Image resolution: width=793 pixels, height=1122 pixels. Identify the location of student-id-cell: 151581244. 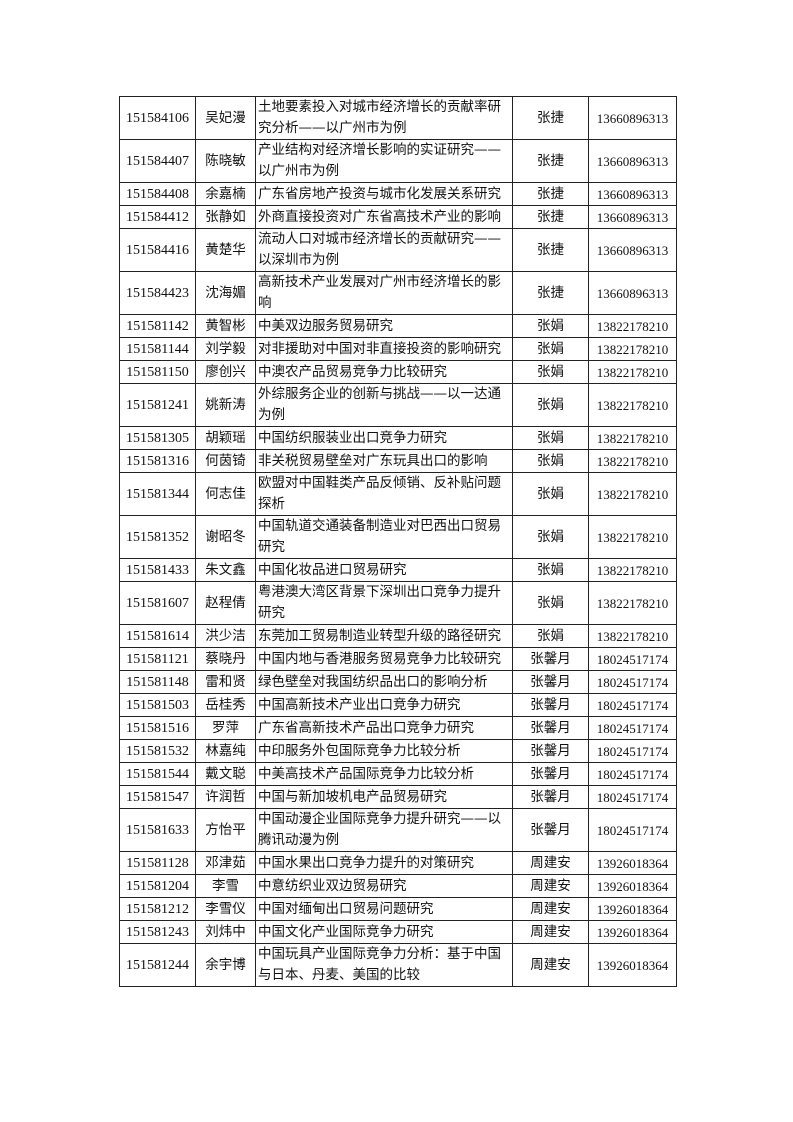
(157, 965).